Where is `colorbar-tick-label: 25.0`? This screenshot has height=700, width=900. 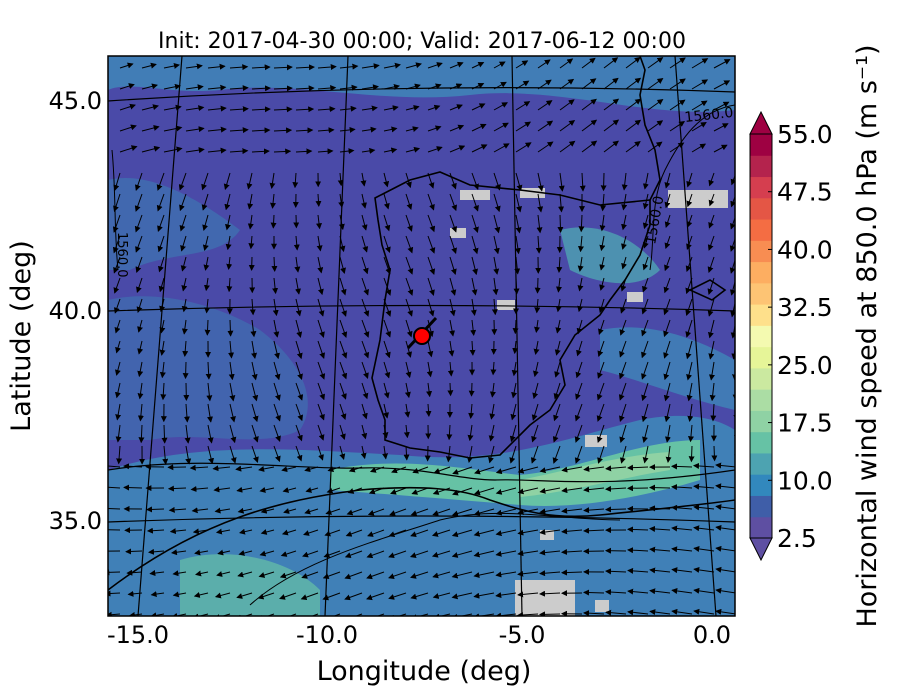 colorbar-tick-label: 25.0 is located at coordinates (805, 365).